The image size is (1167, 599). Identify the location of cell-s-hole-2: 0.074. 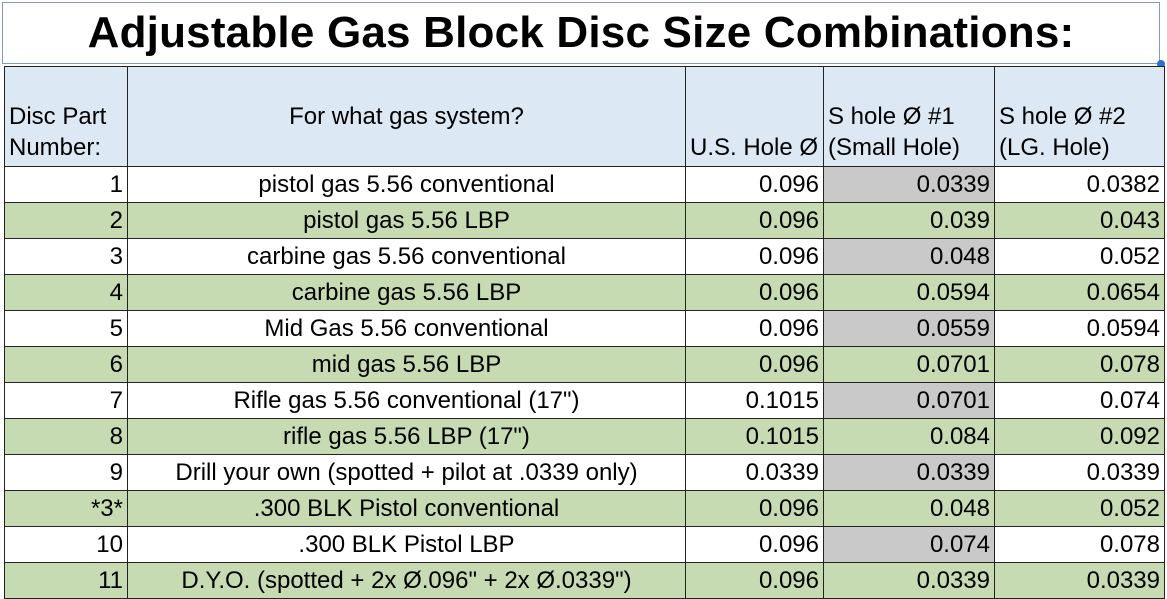
(1079, 400).